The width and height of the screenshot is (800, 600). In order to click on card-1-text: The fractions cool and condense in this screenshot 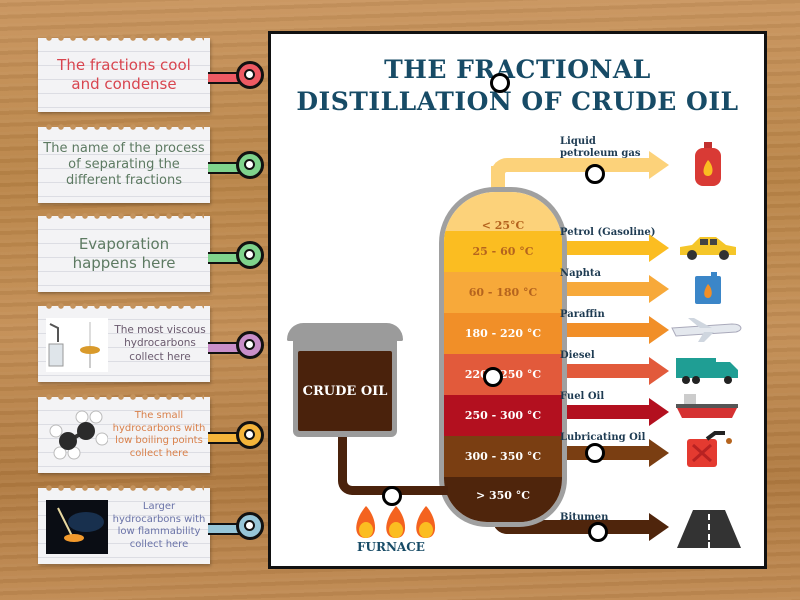, I will do `click(124, 74)`.